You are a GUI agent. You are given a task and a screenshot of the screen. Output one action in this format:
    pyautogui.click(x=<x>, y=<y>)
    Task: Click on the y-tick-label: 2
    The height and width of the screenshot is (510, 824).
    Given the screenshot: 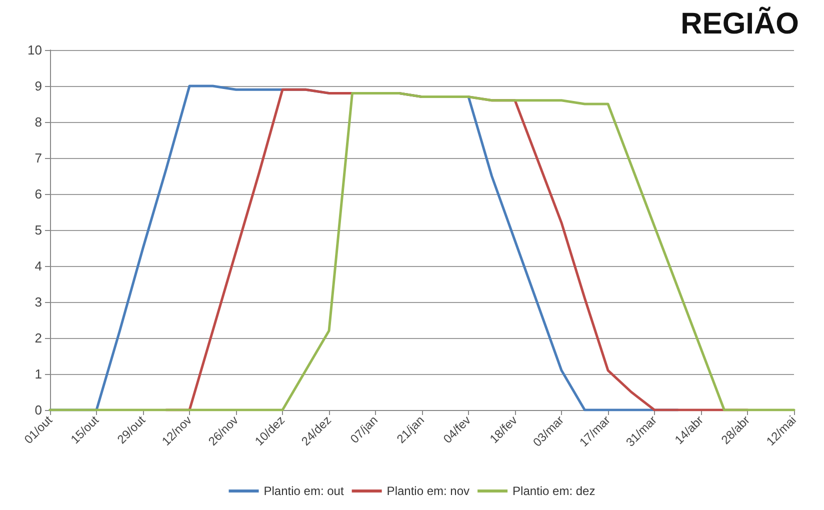 What is the action you would take?
    pyautogui.click(x=38, y=338)
    